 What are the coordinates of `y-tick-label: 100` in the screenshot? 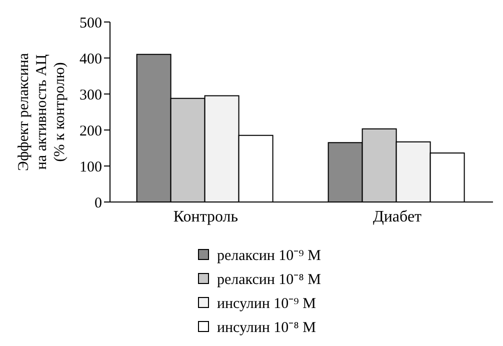 It's located at (91, 167).